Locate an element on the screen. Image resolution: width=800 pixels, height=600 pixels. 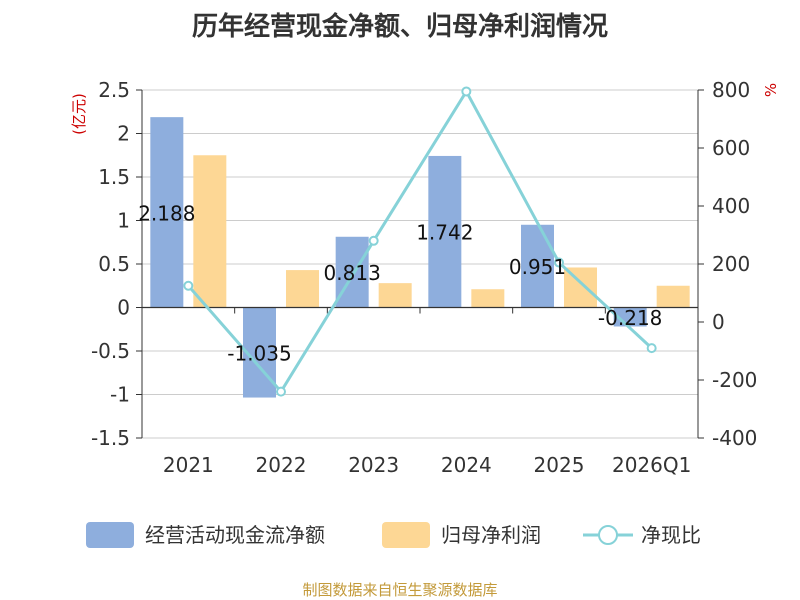
left-tick-label: 2.5 is located at coordinates (114, 90).